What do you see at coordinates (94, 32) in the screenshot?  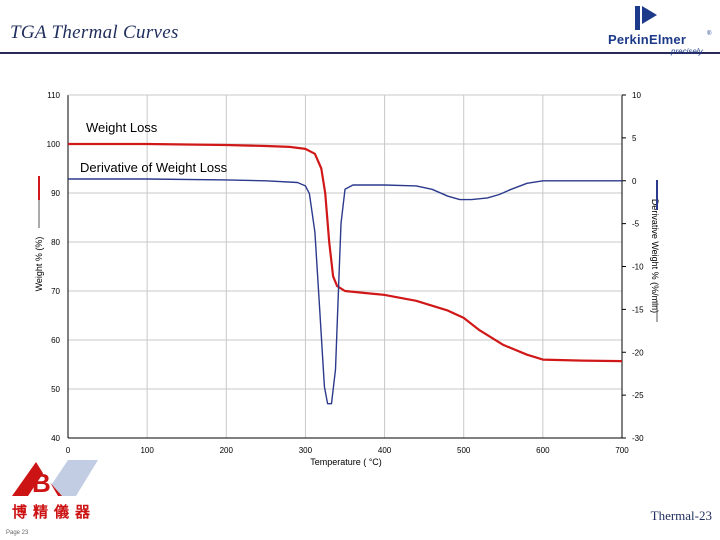 I see `slide-title: TGA Thermal Curves` at bounding box center [94, 32].